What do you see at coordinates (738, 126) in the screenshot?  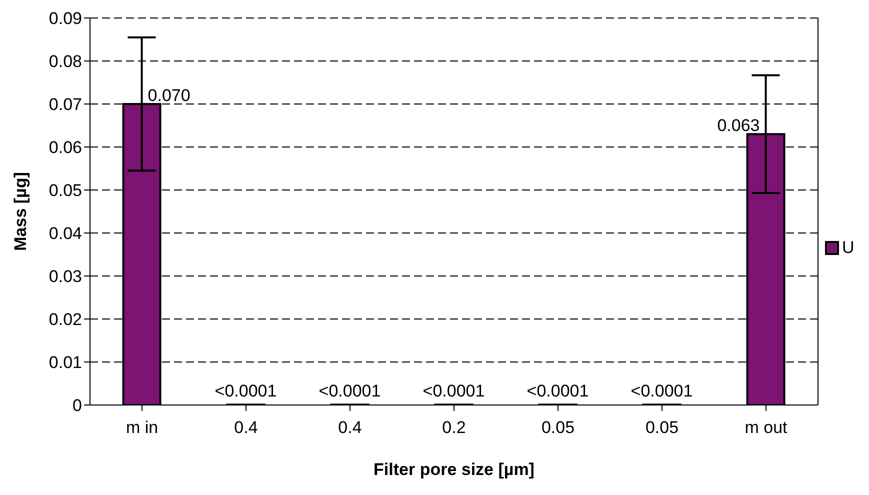 I see `data-label: 0.063` at bounding box center [738, 126].